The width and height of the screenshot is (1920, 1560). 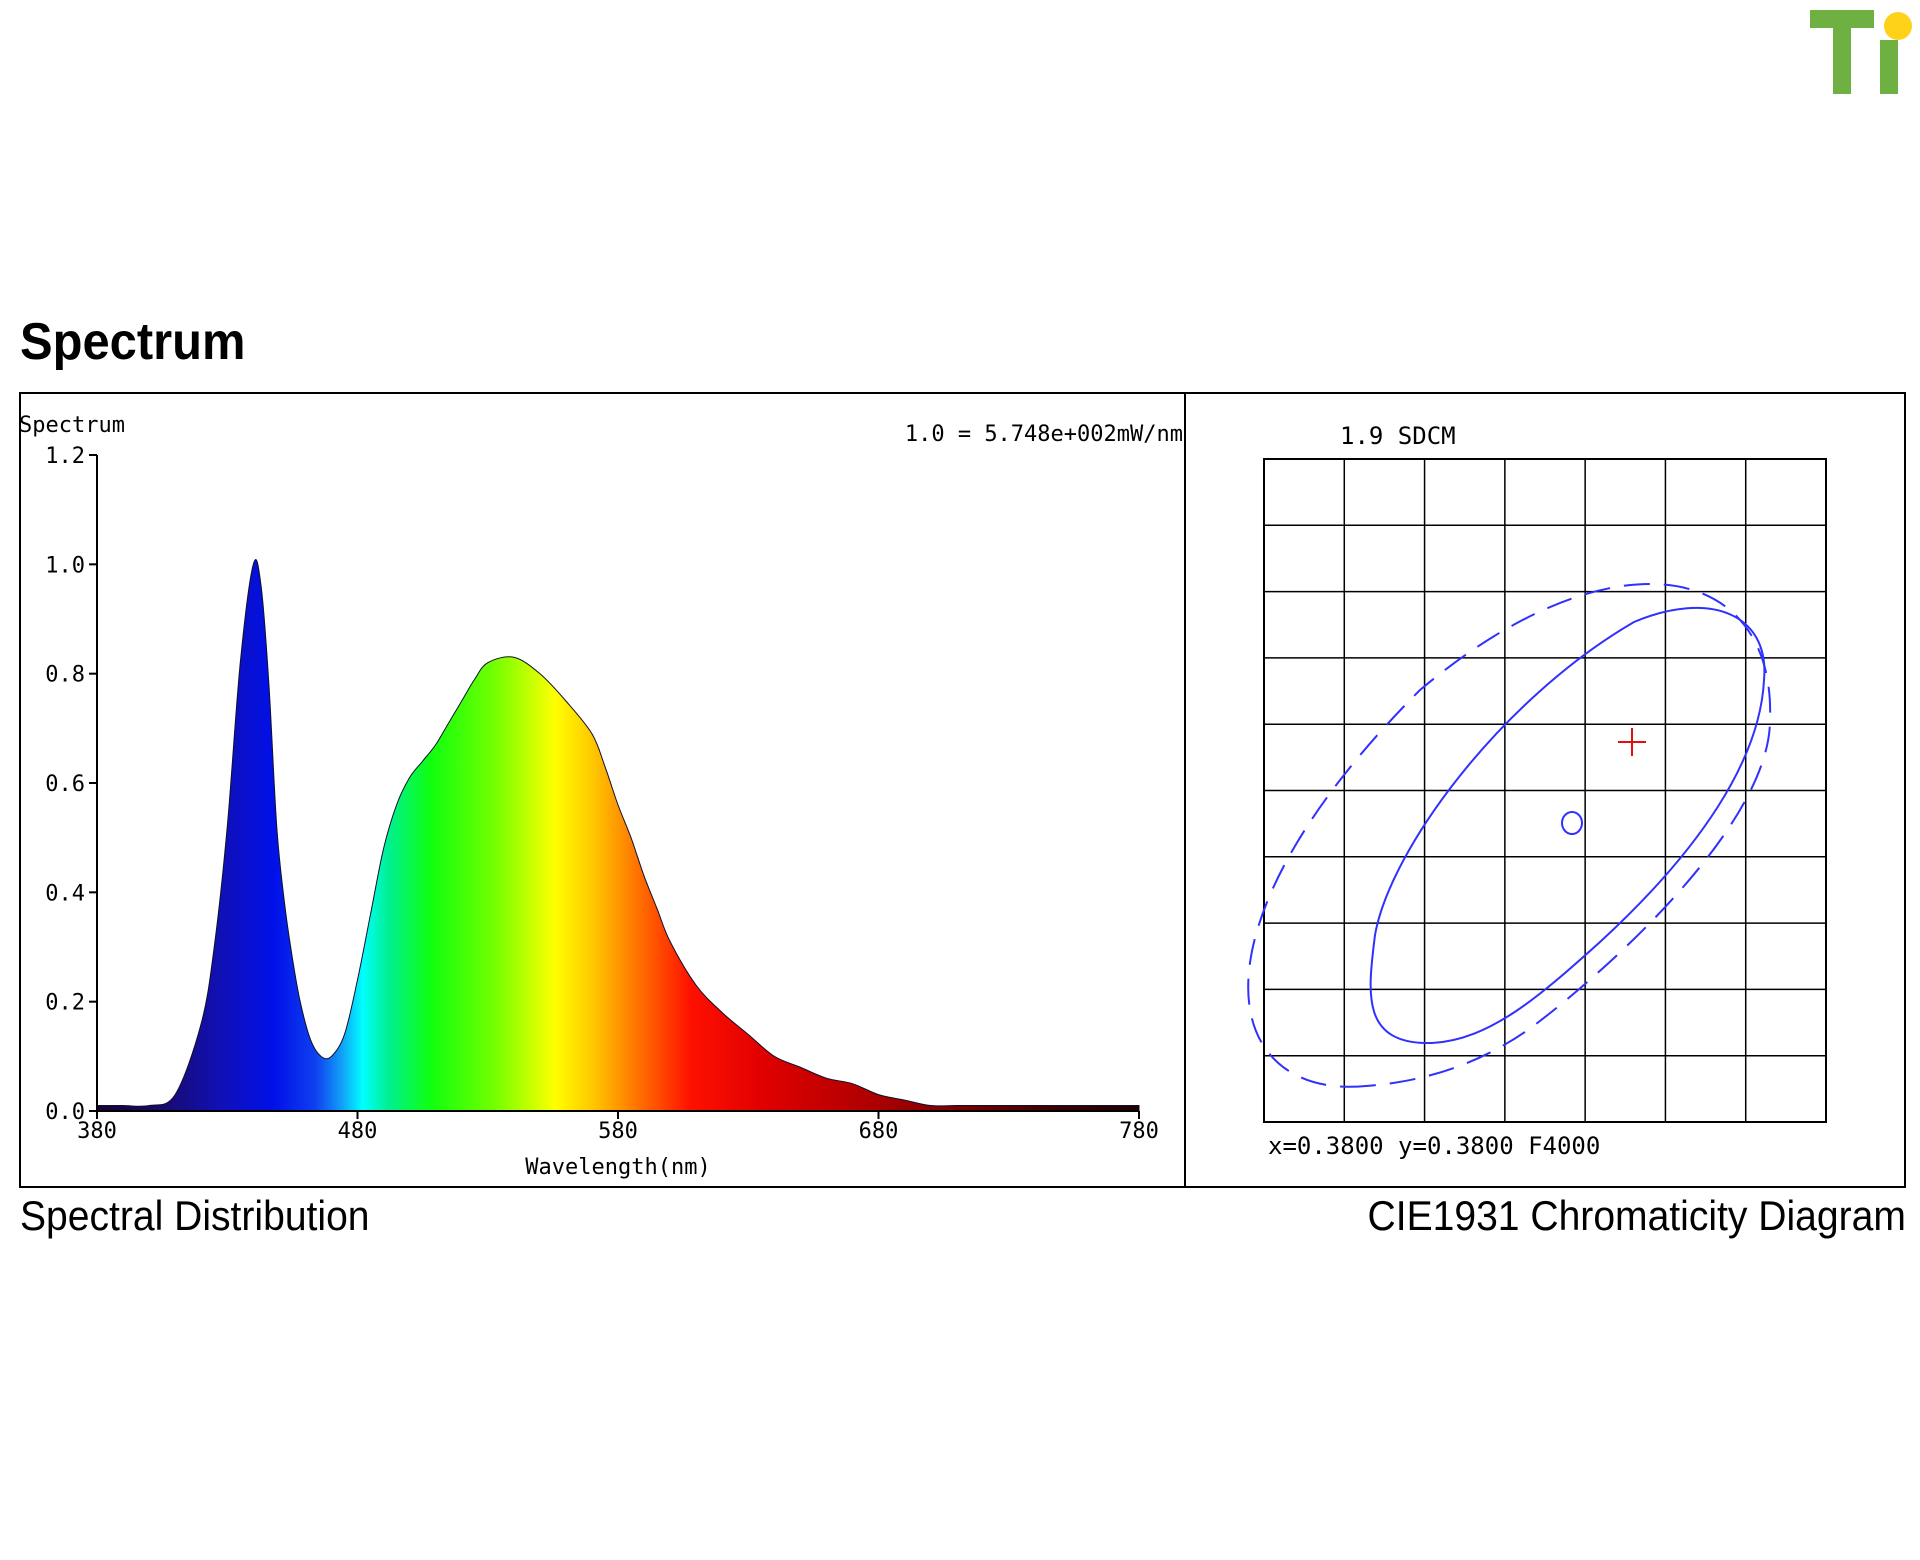 I want to click on x-tick-label: 680, so click(x=879, y=1131).